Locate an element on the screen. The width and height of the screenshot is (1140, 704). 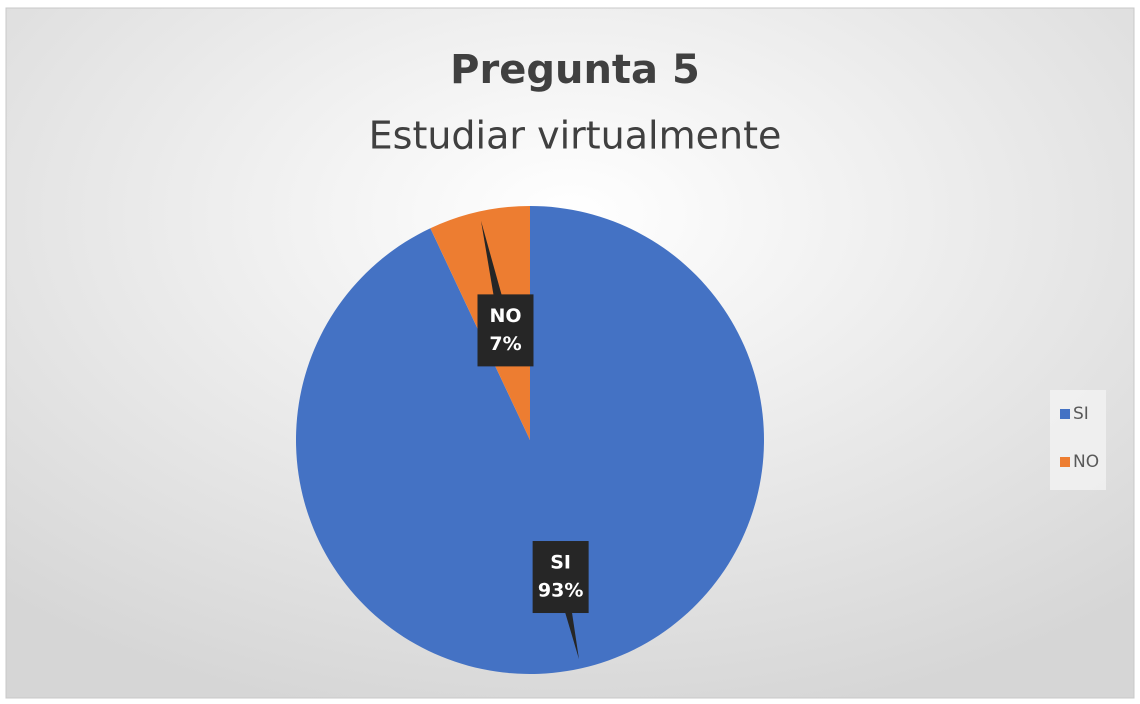
legend-box is located at coordinates (1078, 440).